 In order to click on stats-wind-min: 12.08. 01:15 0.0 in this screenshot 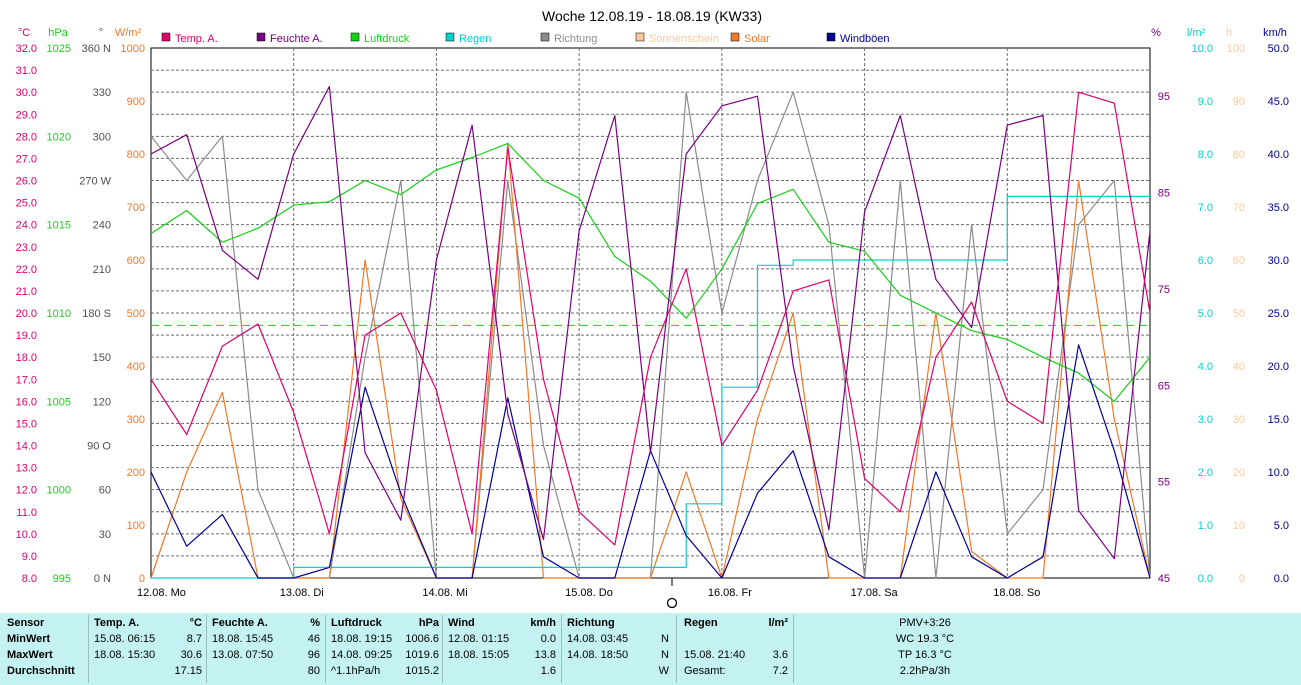, I will do `click(504, 639)`.